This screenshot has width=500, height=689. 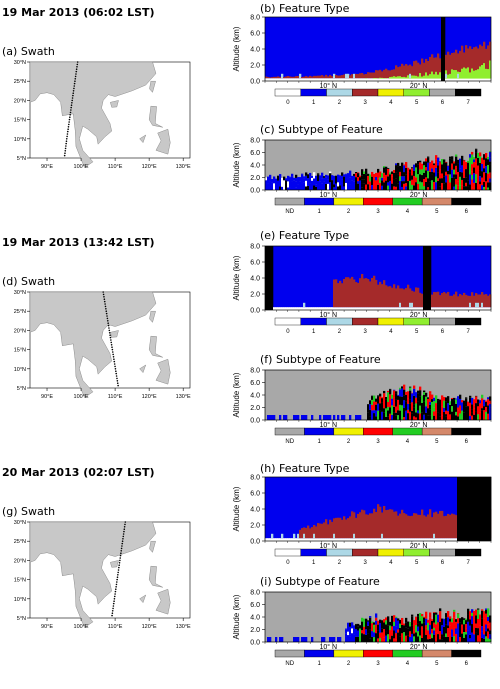 What do you see at coordinates (348, 431) in the screenshot?
I see `legend-swatch` at bounding box center [348, 431].